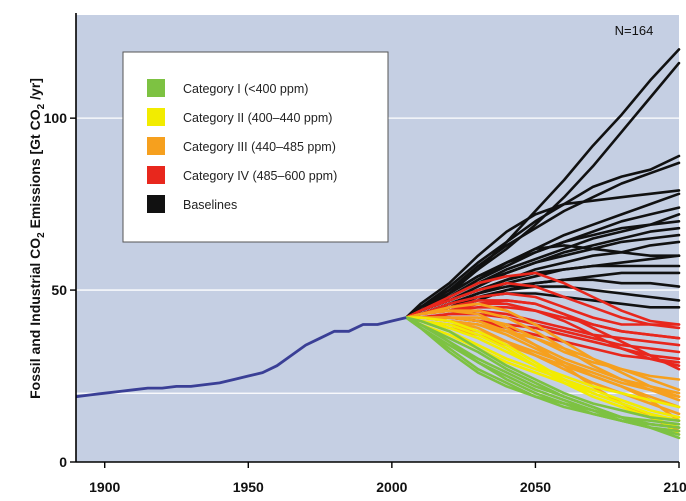  I want to click on legend-label: Category II (400–440 ppm), so click(257, 118).